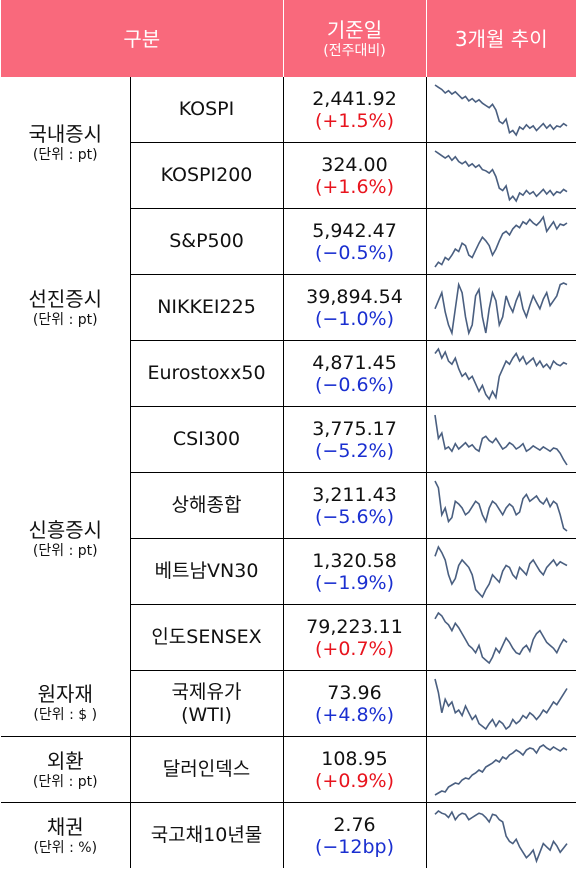  Describe the element at coordinates (65, 133) in the screenshot. I see `group-name: 국내증시` at that location.